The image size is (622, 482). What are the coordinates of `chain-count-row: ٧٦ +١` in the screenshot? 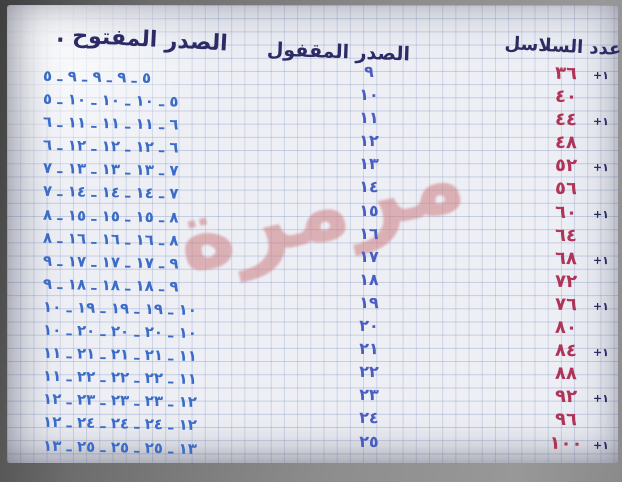 It's located at (565, 304).